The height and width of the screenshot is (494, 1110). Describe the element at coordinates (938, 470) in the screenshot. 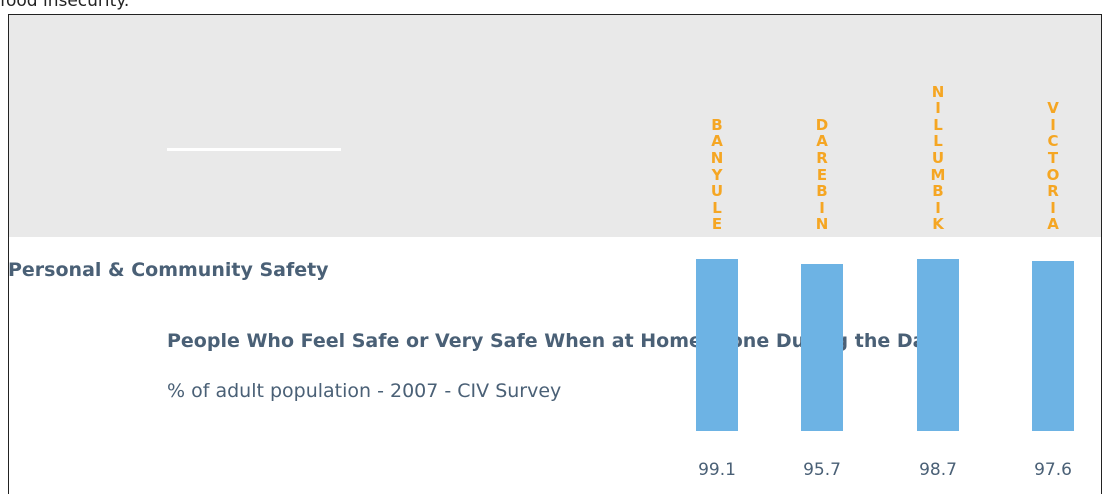

I see `value-label-nillumbik: 98.7` at that location.